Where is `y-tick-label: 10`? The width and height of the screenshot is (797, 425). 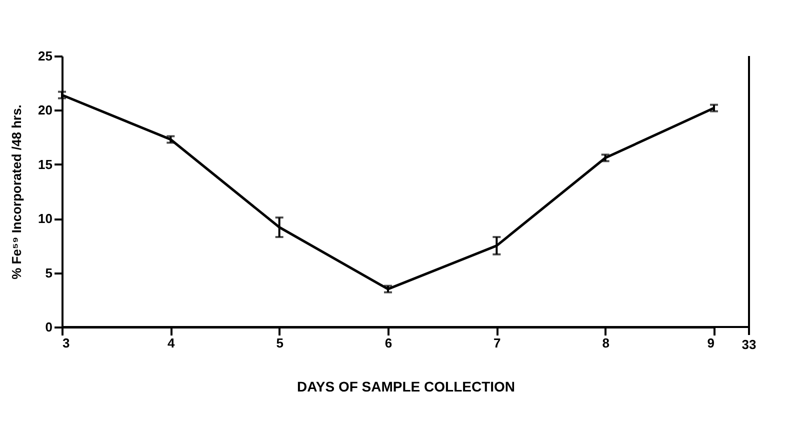 y-tick-label: 10 is located at coordinates (45, 218).